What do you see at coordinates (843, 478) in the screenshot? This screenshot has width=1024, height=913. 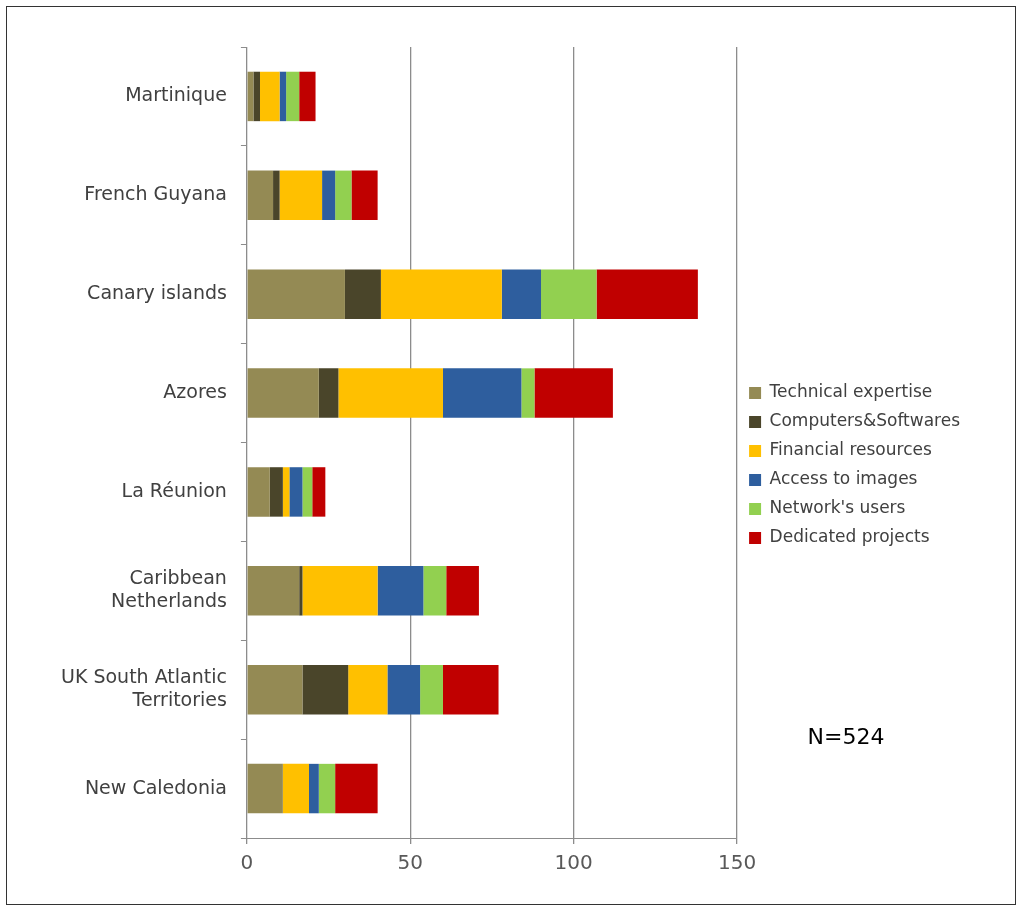 I see `legend-label: Access to images` at bounding box center [843, 478].